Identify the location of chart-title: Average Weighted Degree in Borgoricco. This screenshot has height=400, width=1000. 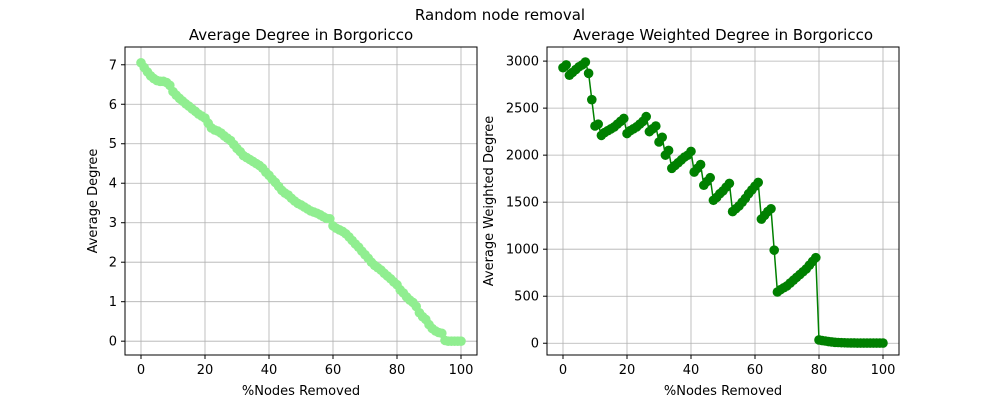
(723, 35).